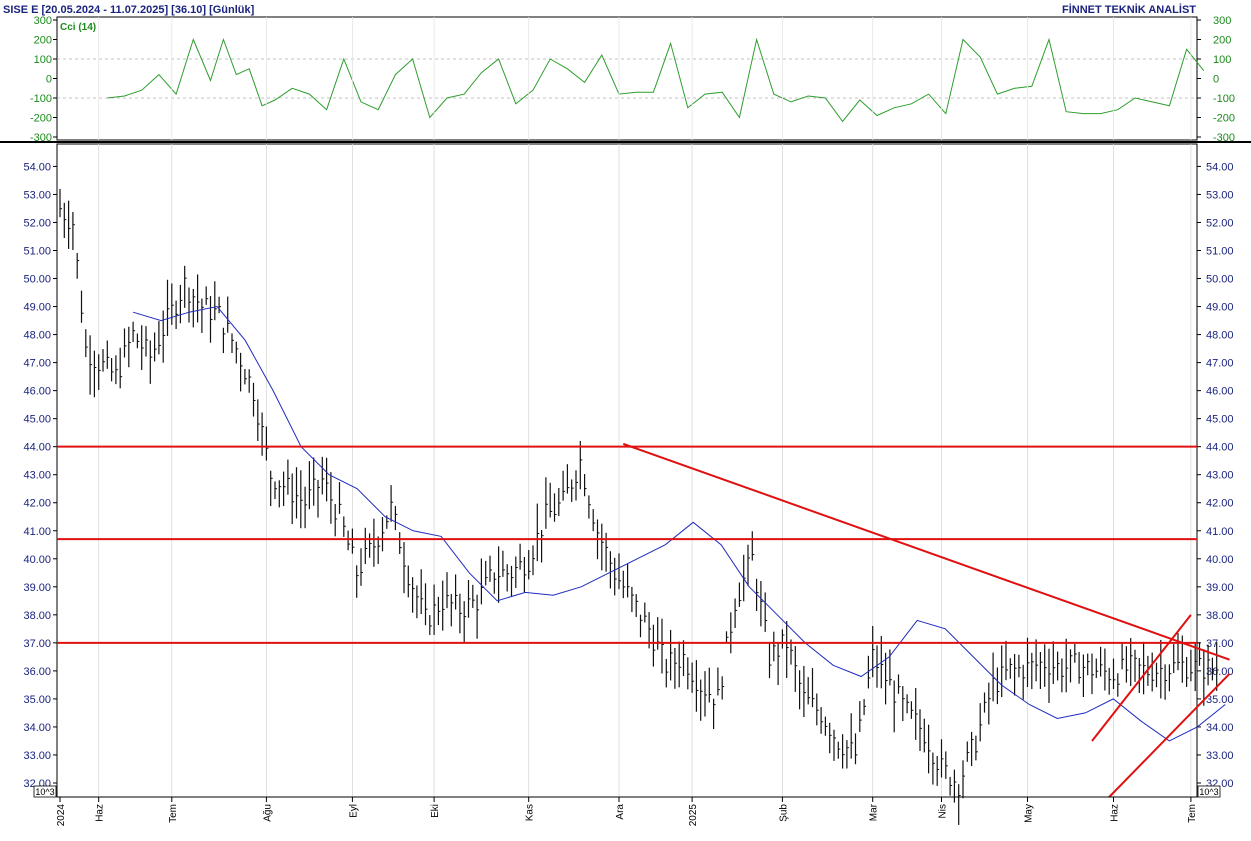  I want to click on cci-panel-label: Cci (14), so click(78, 27).